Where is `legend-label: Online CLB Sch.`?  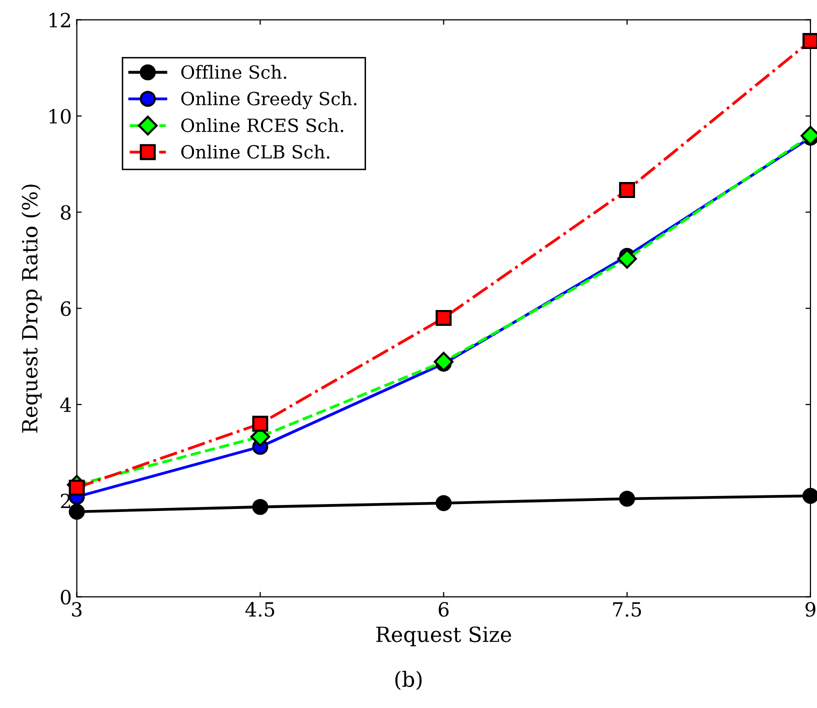
legend-label: Online CLB Sch. is located at coordinates (255, 151).